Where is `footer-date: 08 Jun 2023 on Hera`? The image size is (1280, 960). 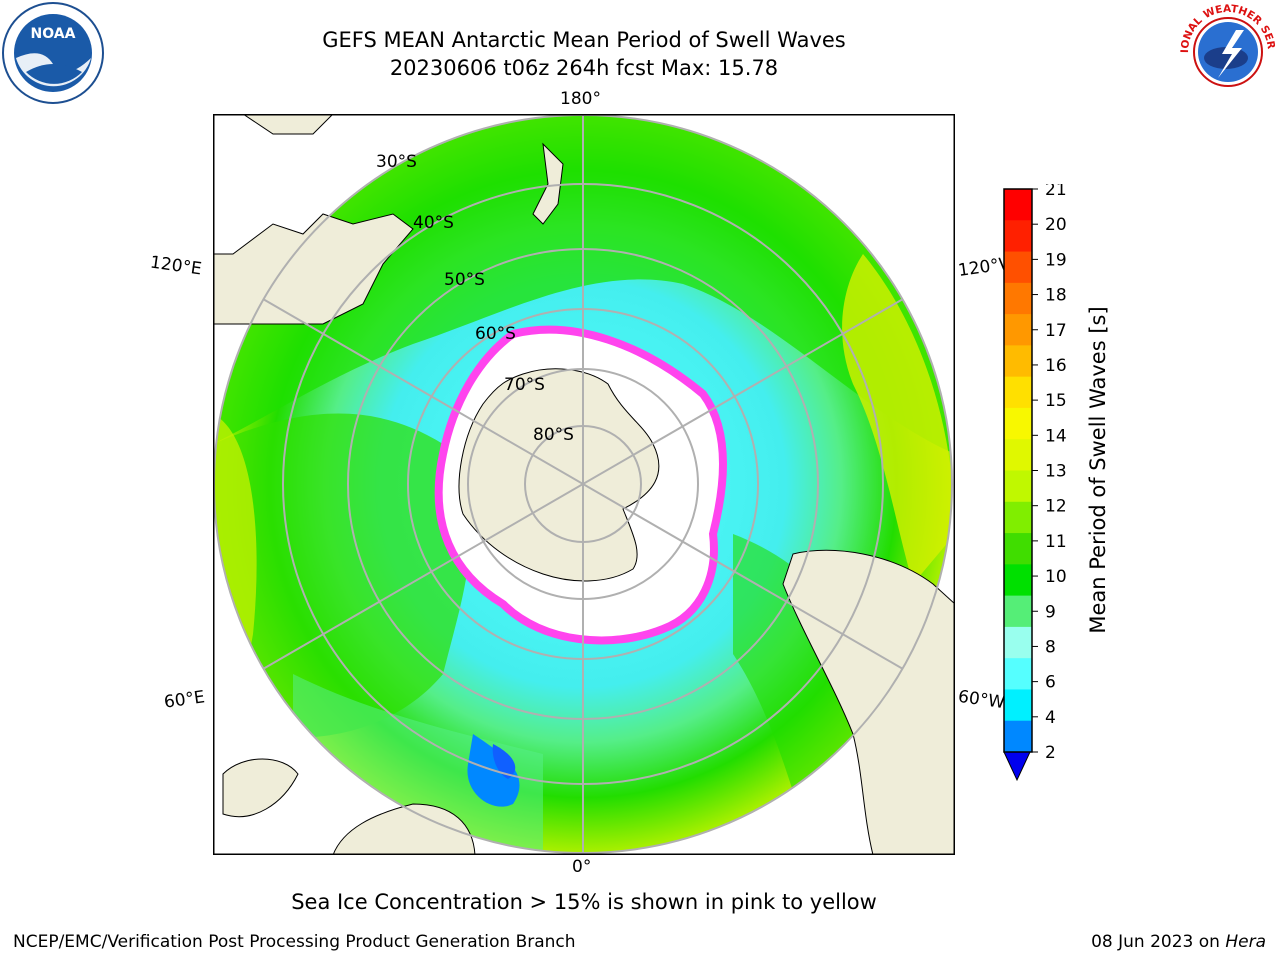
footer-date: 08 Jun 2023 on Hera is located at coordinates (1178, 942).